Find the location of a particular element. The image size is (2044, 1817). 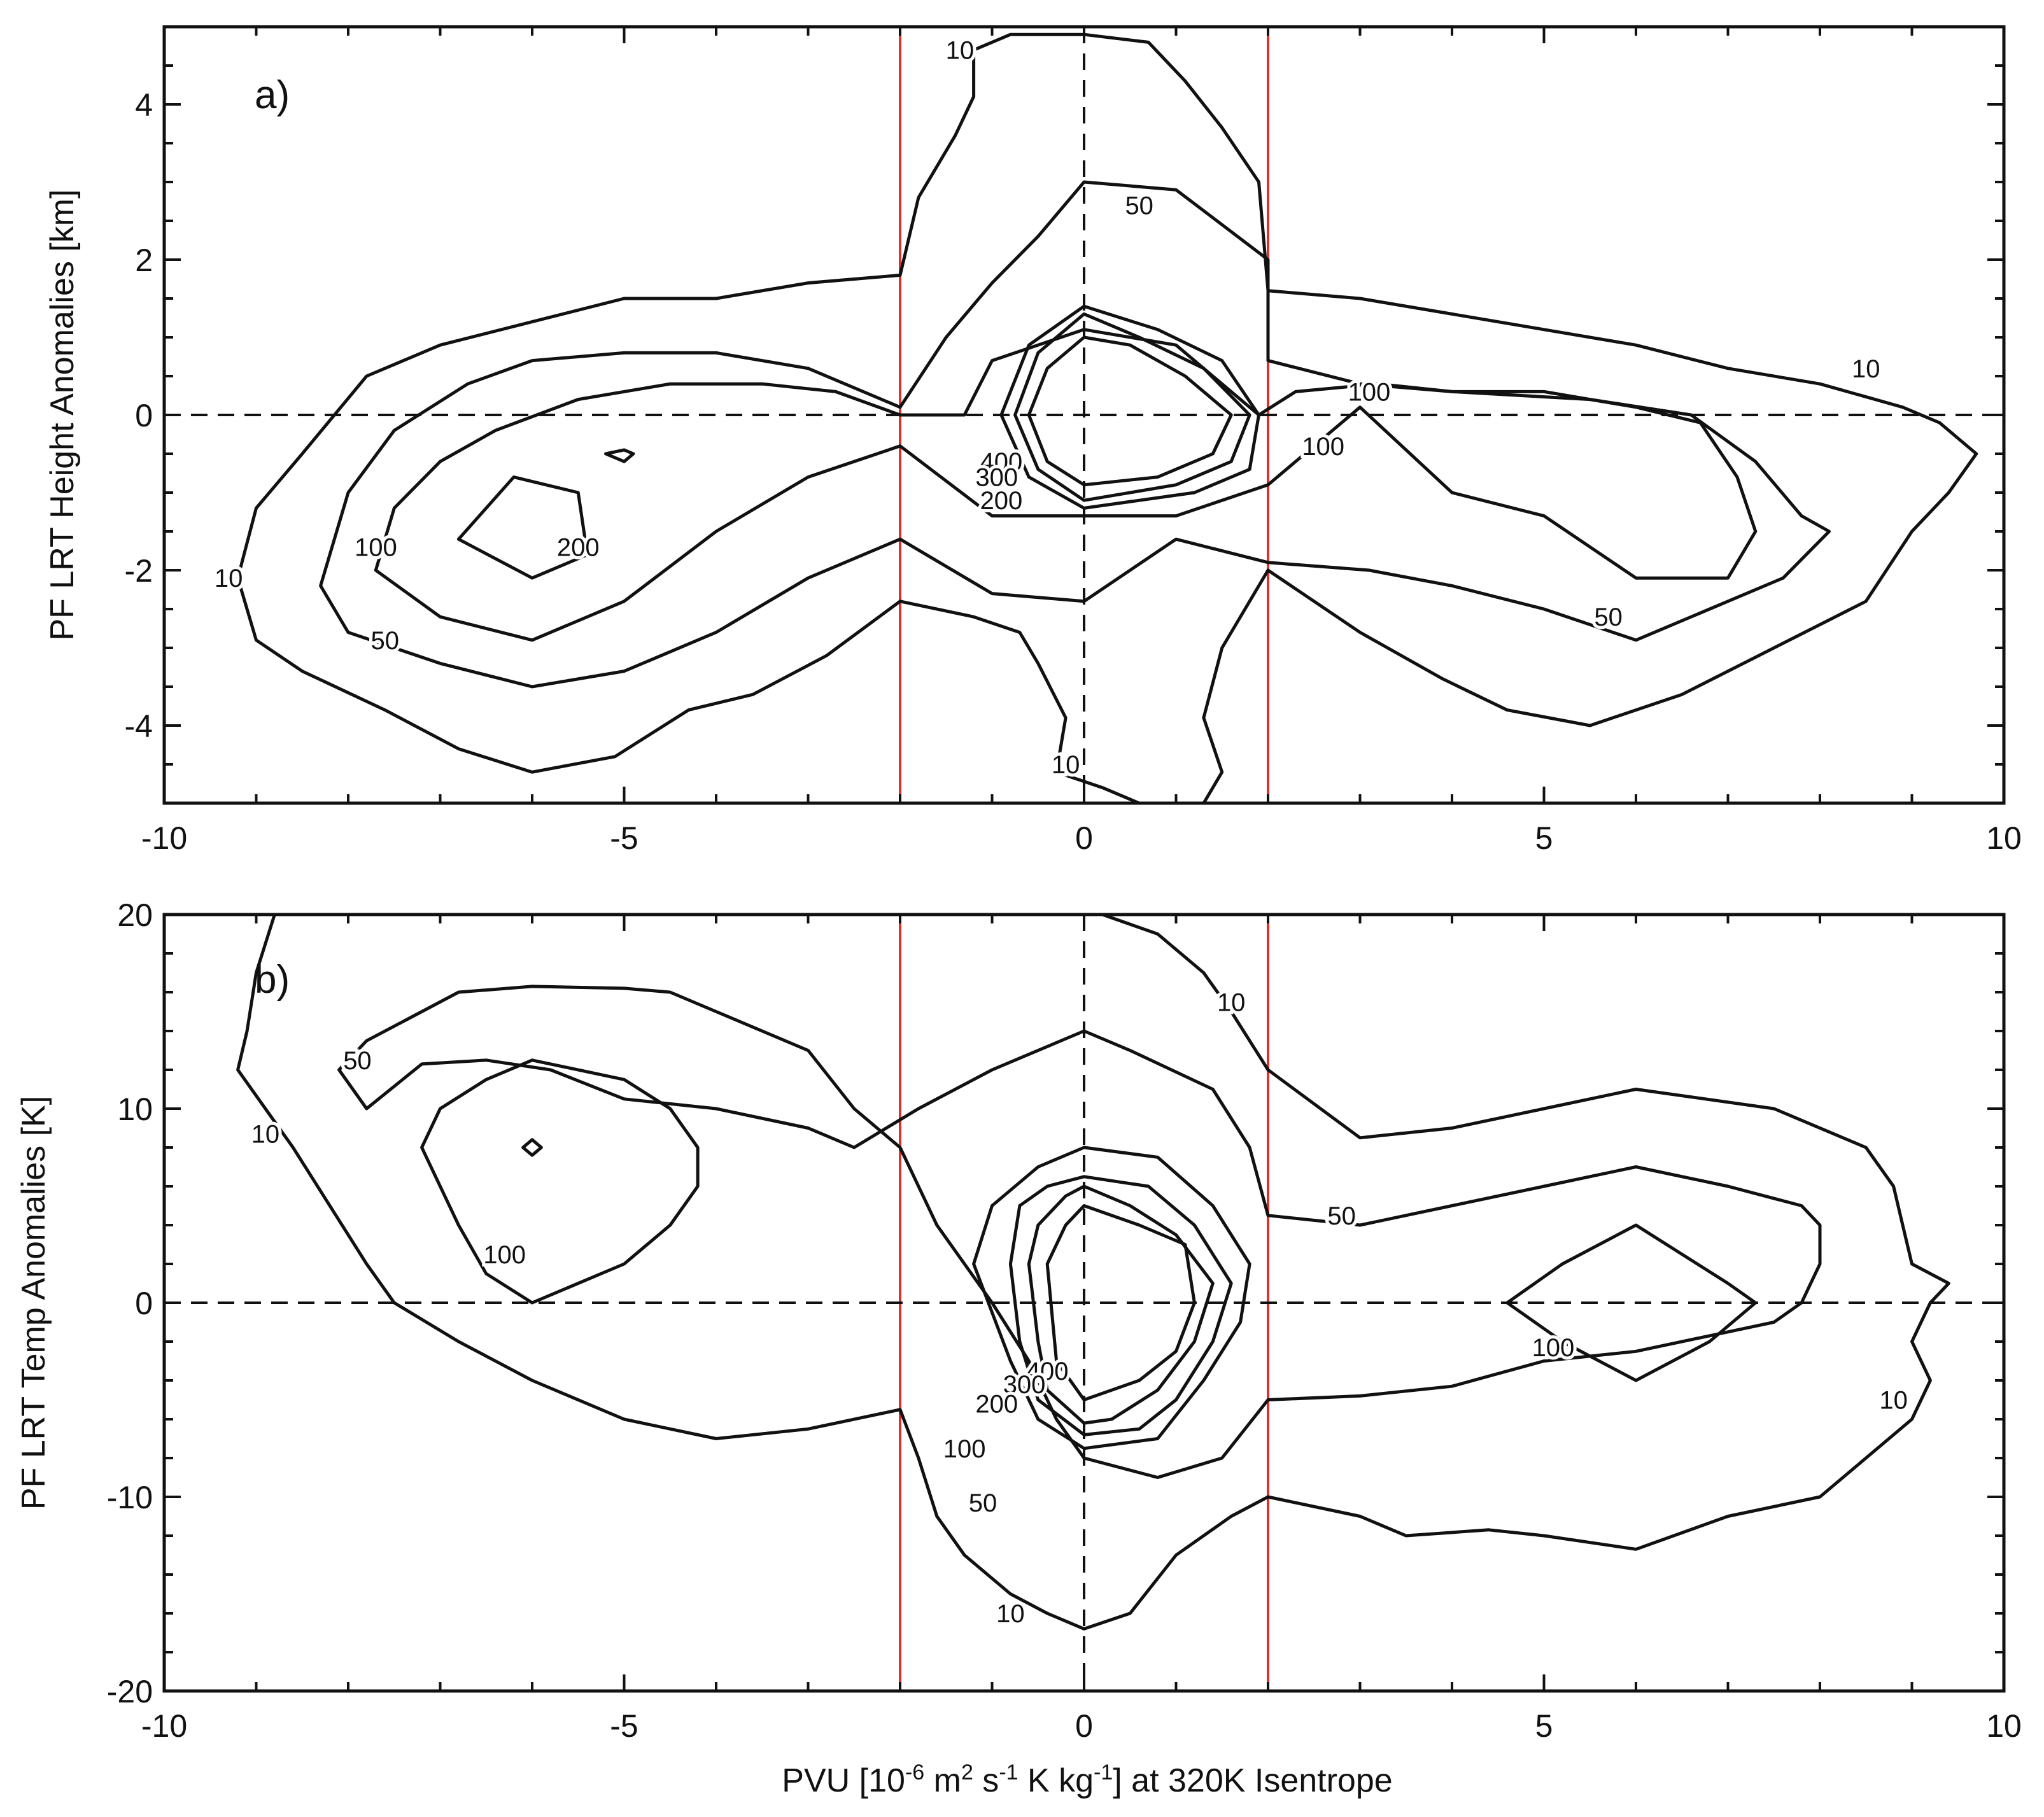

panel-a-contour-label-11: 400 is located at coordinates (1002, 462).